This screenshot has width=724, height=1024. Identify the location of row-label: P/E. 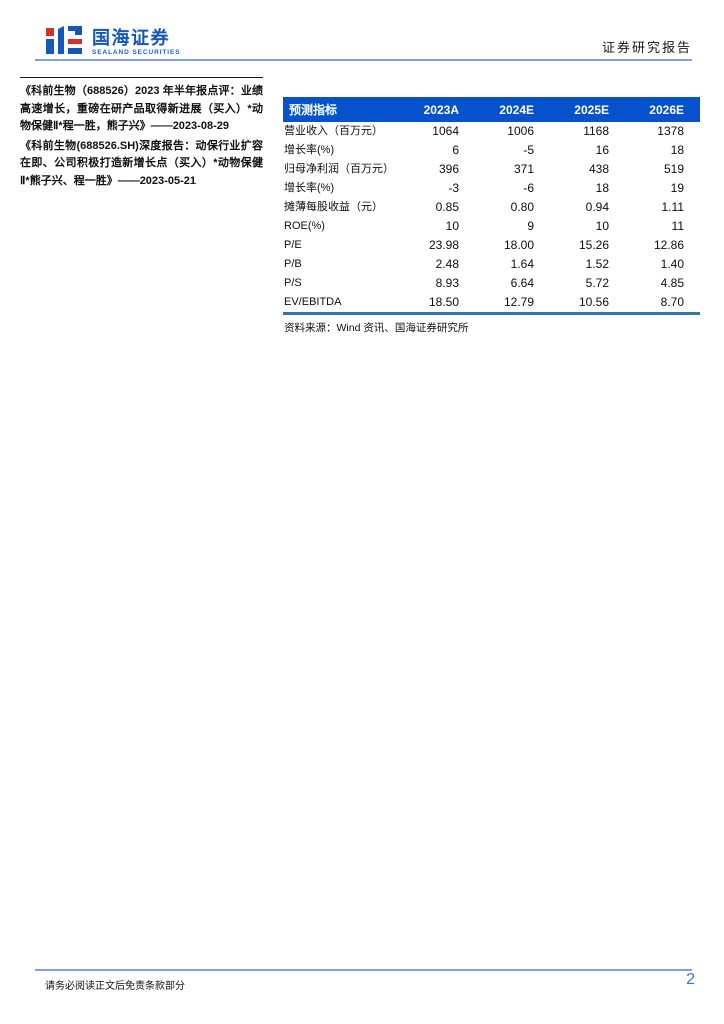
(293, 245).